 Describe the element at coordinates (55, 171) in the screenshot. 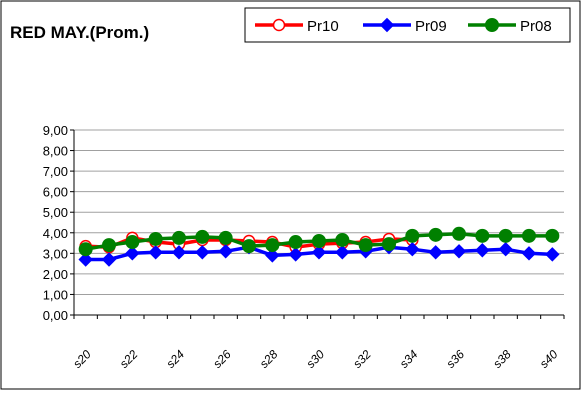

I see `y-tick-label: 7,00` at that location.